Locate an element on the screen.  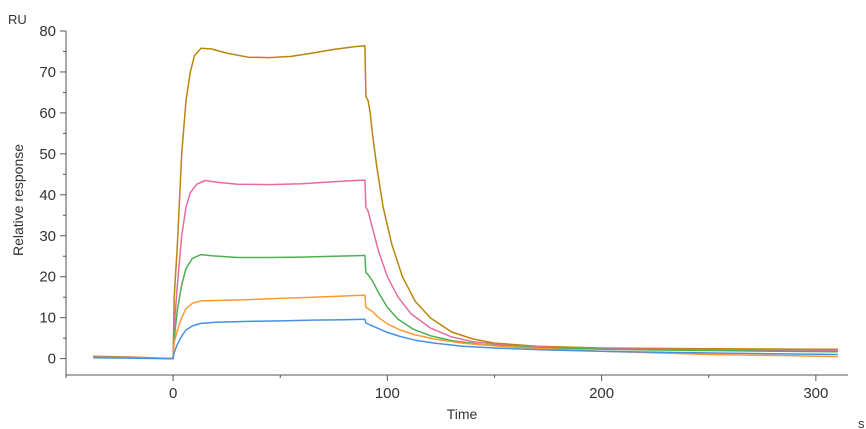
x-tick-label: 200 is located at coordinates (601, 393).